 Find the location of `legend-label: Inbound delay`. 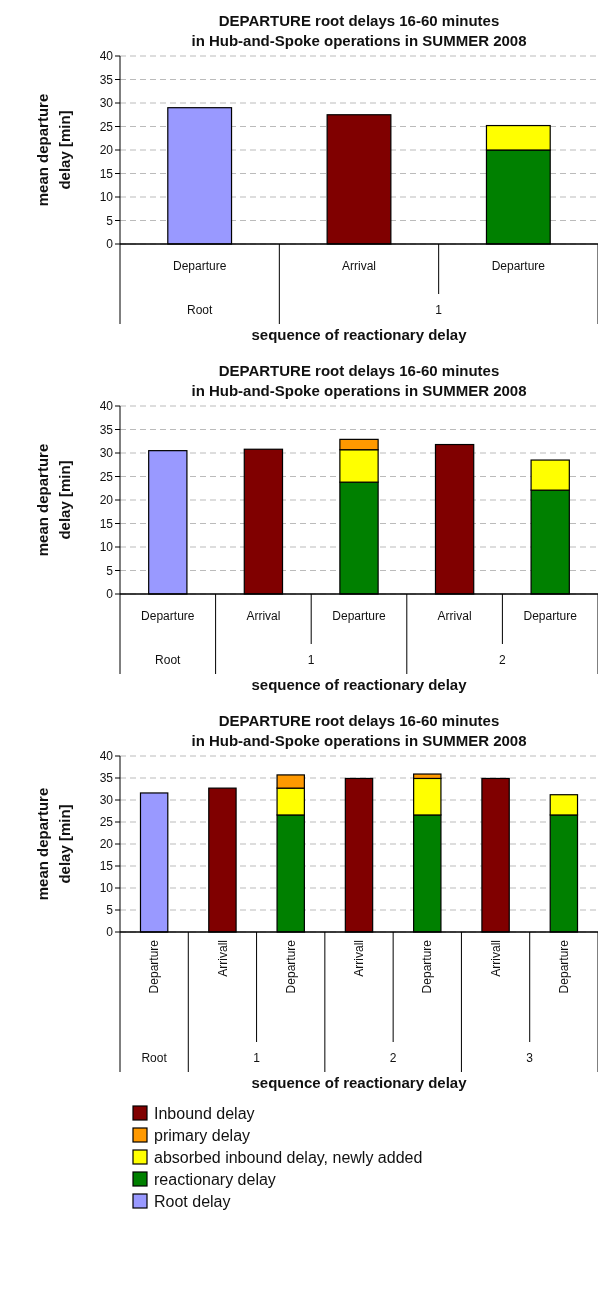

legend-label: Inbound delay is located at coordinates (204, 1113).